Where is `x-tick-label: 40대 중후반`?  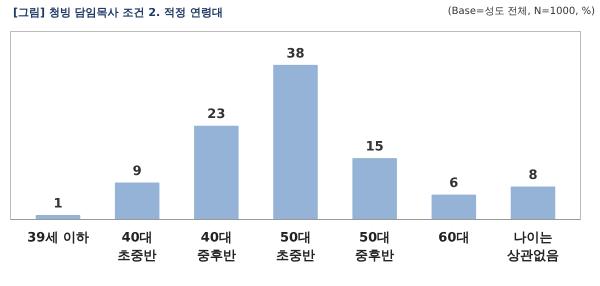
x-tick-label: 40대 중후반 is located at coordinates (216, 247).